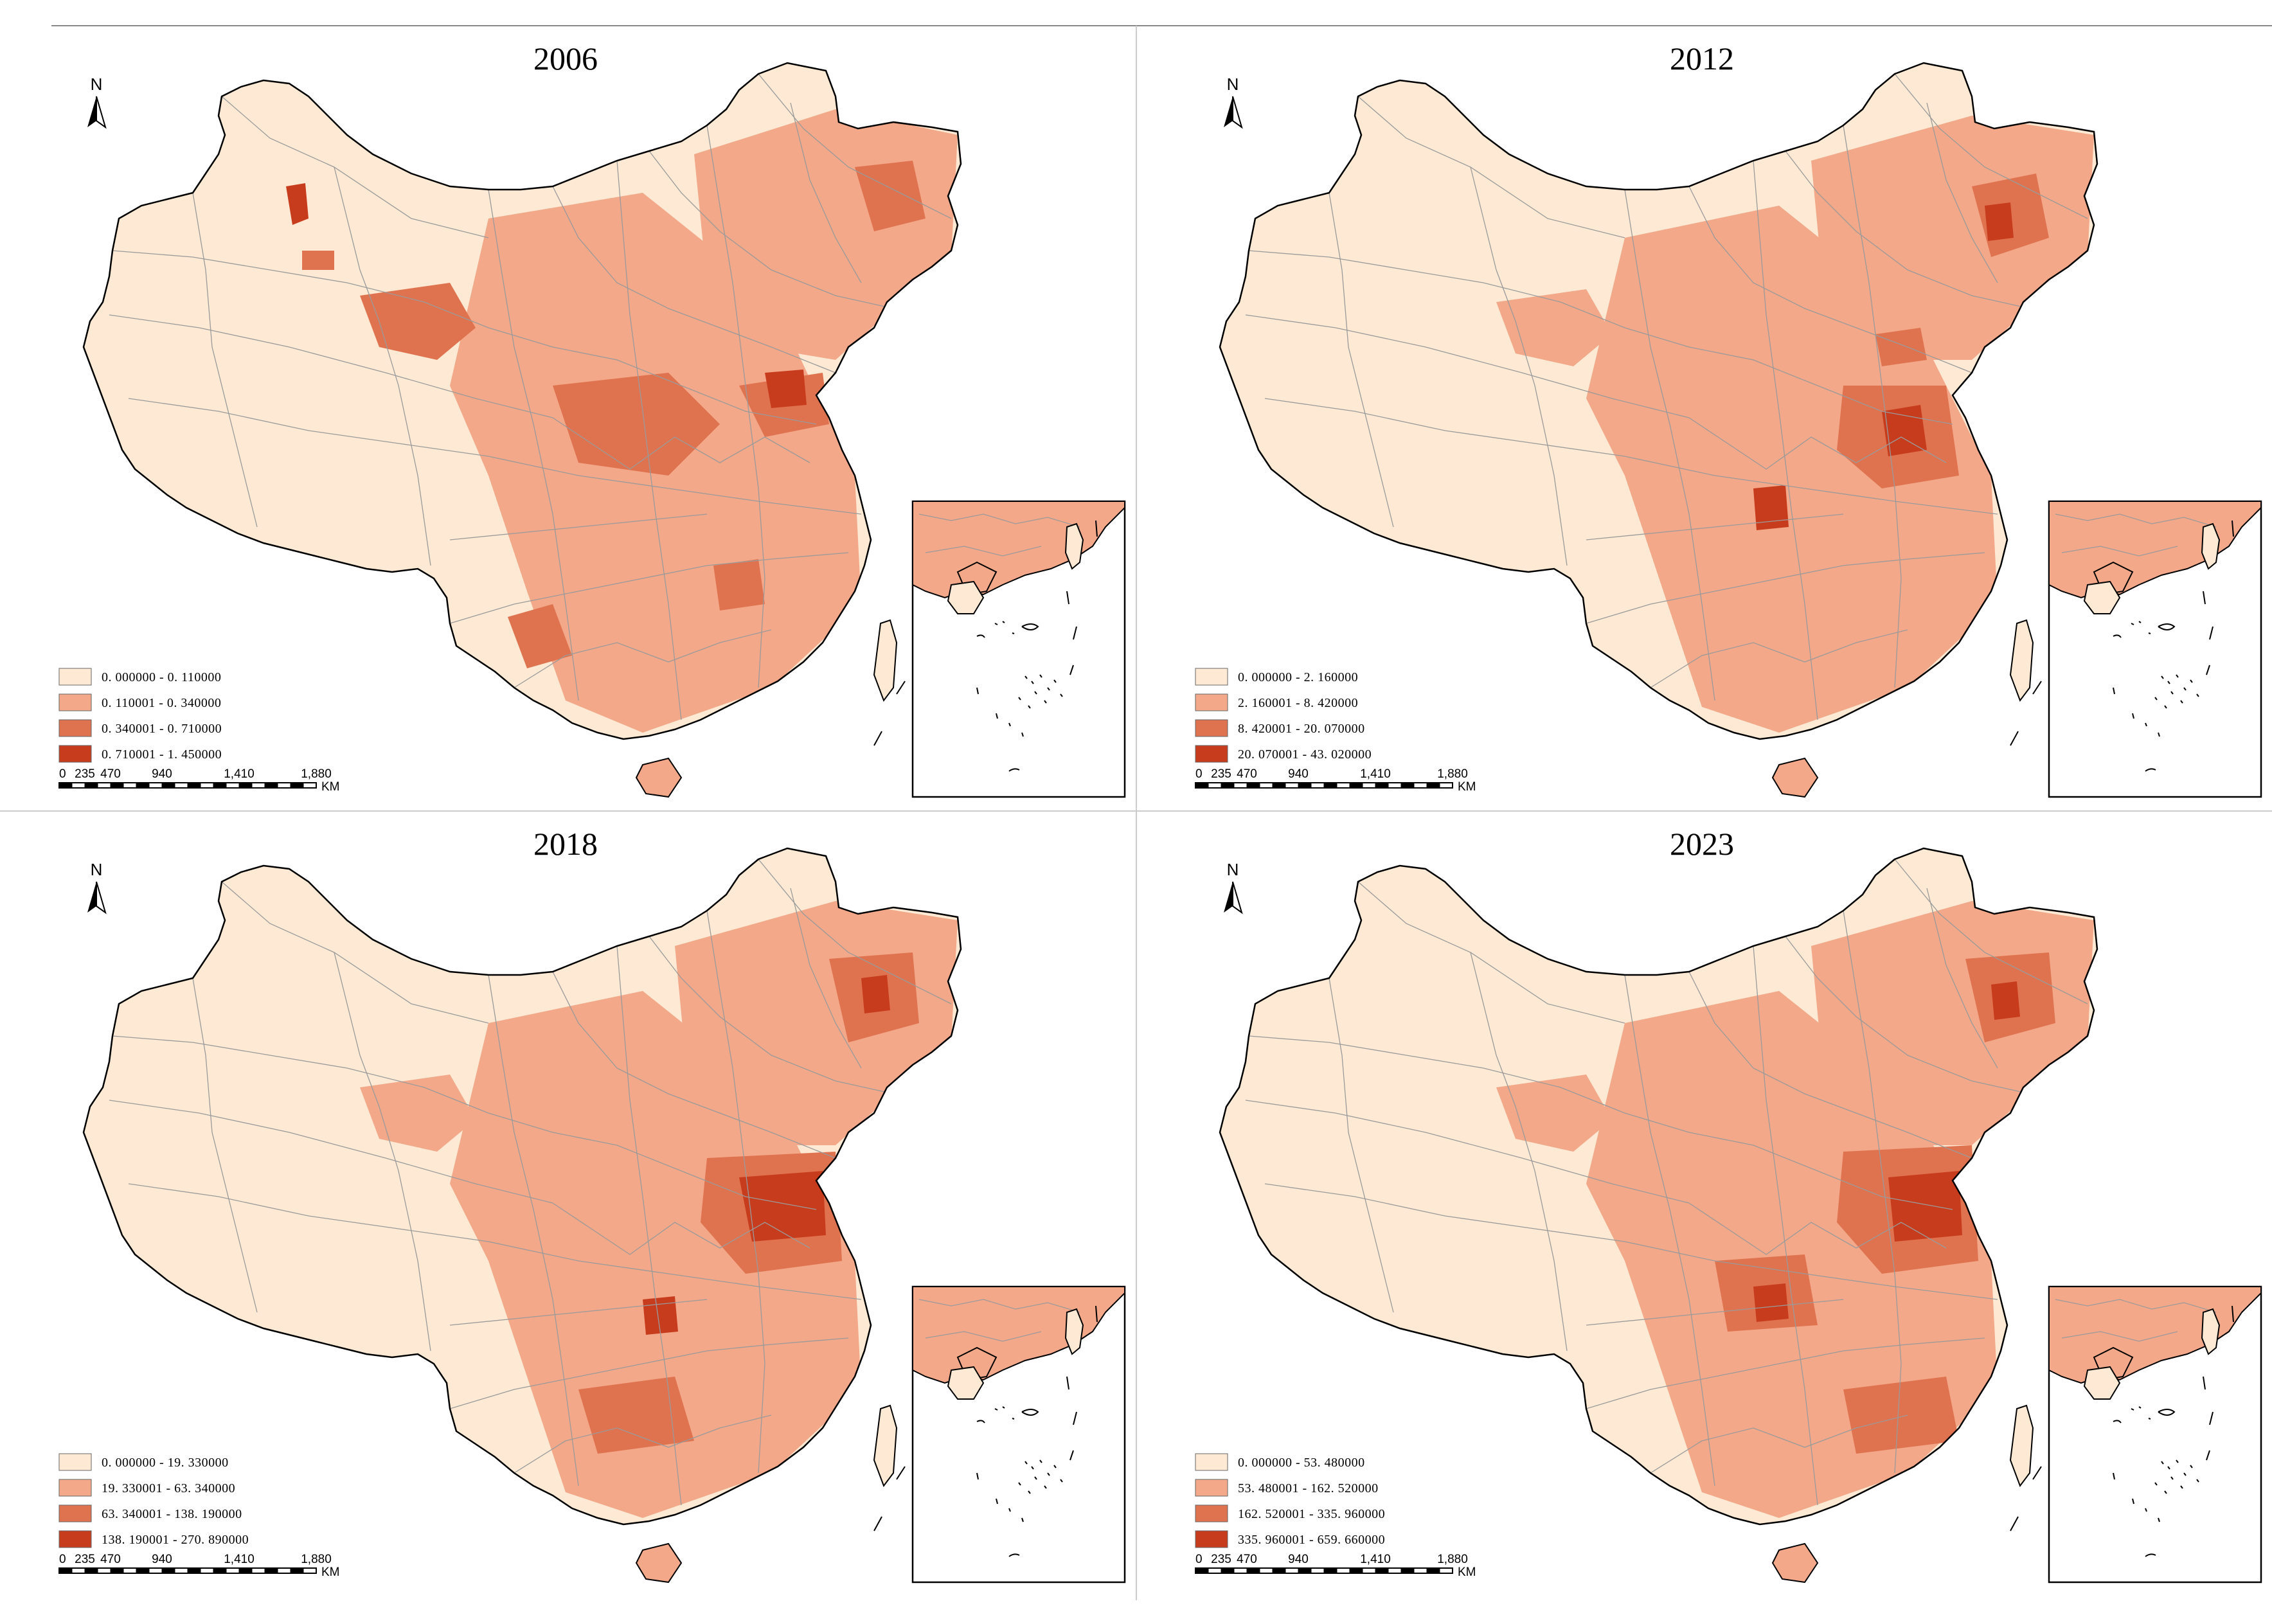  Describe the element at coordinates (317, 774) in the screenshot. I see `scale-tick-label: 1,880` at that location.